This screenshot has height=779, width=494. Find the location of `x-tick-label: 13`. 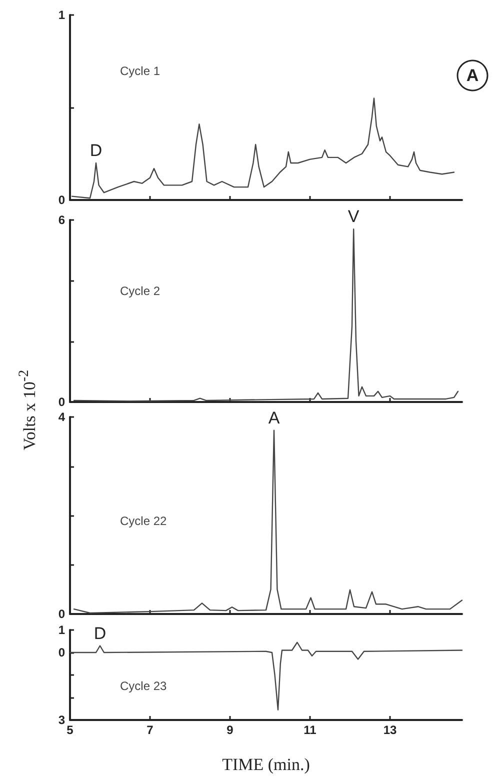

x-tick-label: 13 is located at coordinates (390, 730).